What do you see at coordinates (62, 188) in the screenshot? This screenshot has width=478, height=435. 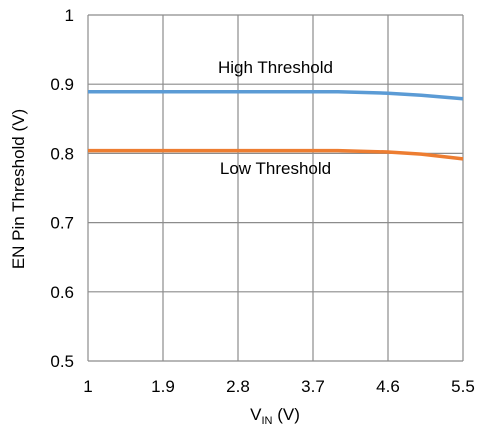 I see `y-tick-labels: 0.5 0.6 0.7 0.8 0.9 1` at bounding box center [62, 188].